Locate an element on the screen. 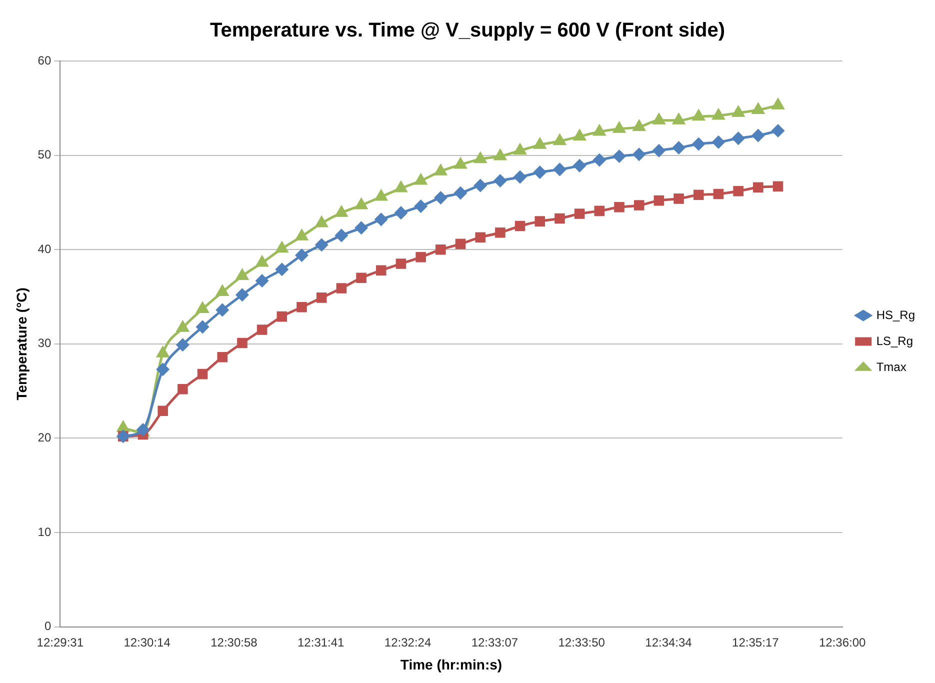 The height and width of the screenshot is (683, 935). x-tick-label: 12:31:41 is located at coordinates (321, 642).